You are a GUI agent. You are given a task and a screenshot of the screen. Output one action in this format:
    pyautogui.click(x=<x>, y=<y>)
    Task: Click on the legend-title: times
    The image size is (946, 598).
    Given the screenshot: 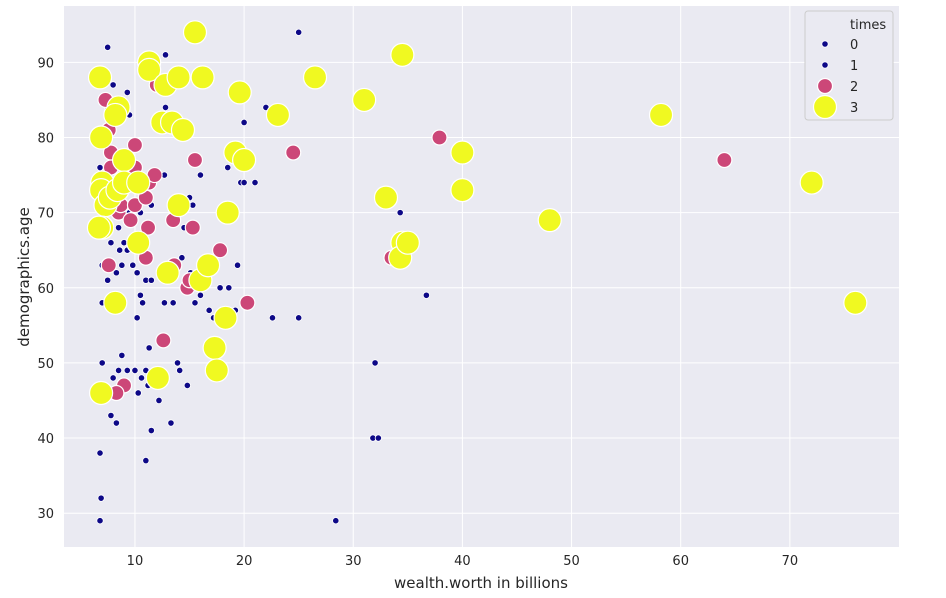 What is the action you would take?
    pyautogui.click(x=868, y=25)
    